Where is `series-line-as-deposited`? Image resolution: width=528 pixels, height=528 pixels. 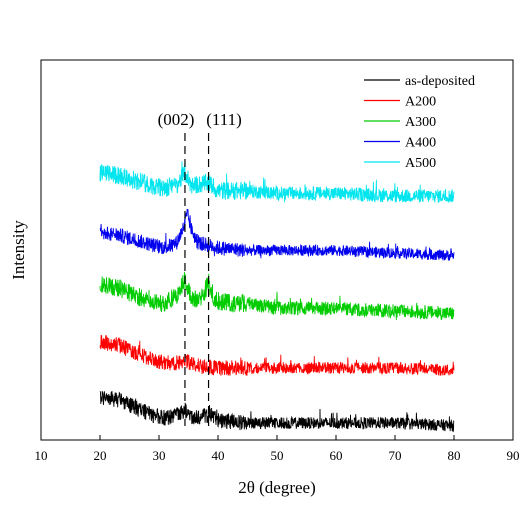 series-line-as-deposited is located at coordinates (277, 412).